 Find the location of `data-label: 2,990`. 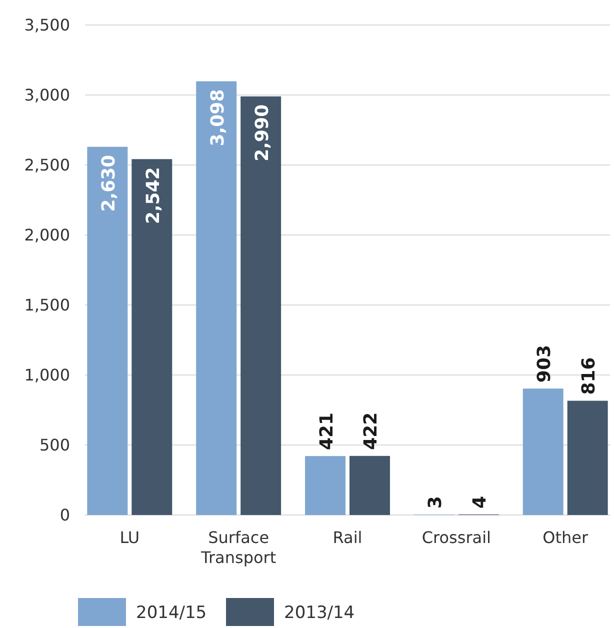

data-label: 2,990 is located at coordinates (262, 133).